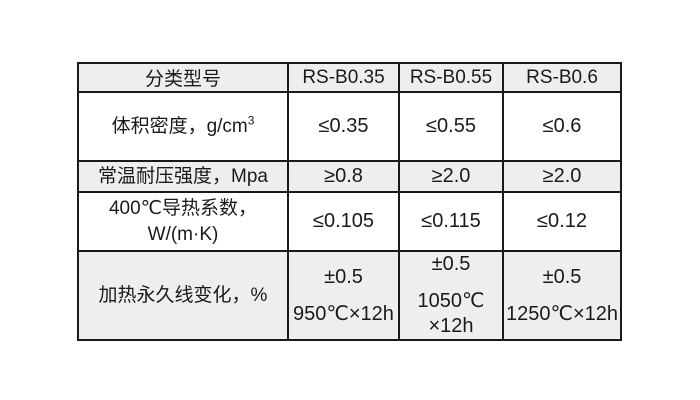  What do you see at coordinates (343, 126) in the screenshot?
I see `cell-density-rs-b035: ≤0.35` at bounding box center [343, 126].